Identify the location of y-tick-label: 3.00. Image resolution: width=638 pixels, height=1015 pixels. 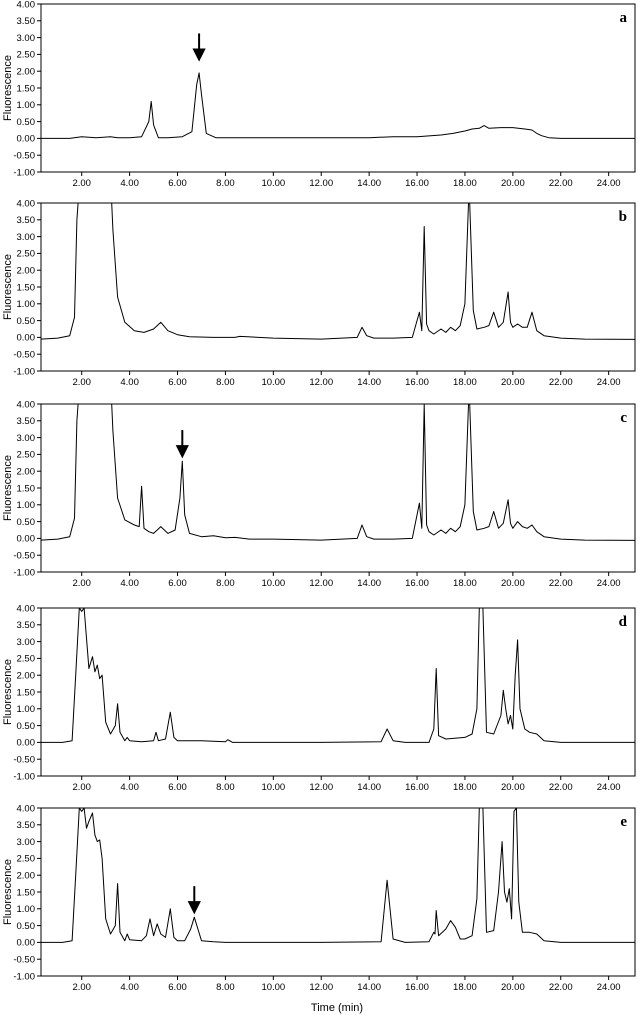
(26, 842).